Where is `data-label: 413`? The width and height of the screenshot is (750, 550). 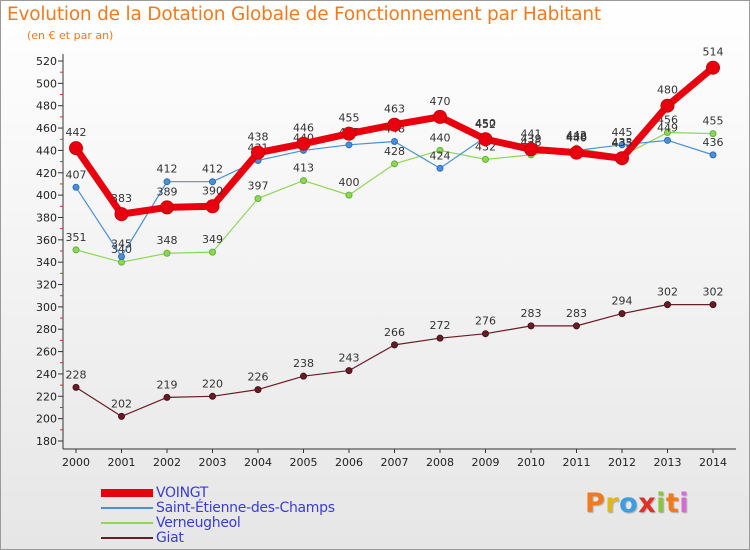
data-label: 413 is located at coordinates (303, 168).